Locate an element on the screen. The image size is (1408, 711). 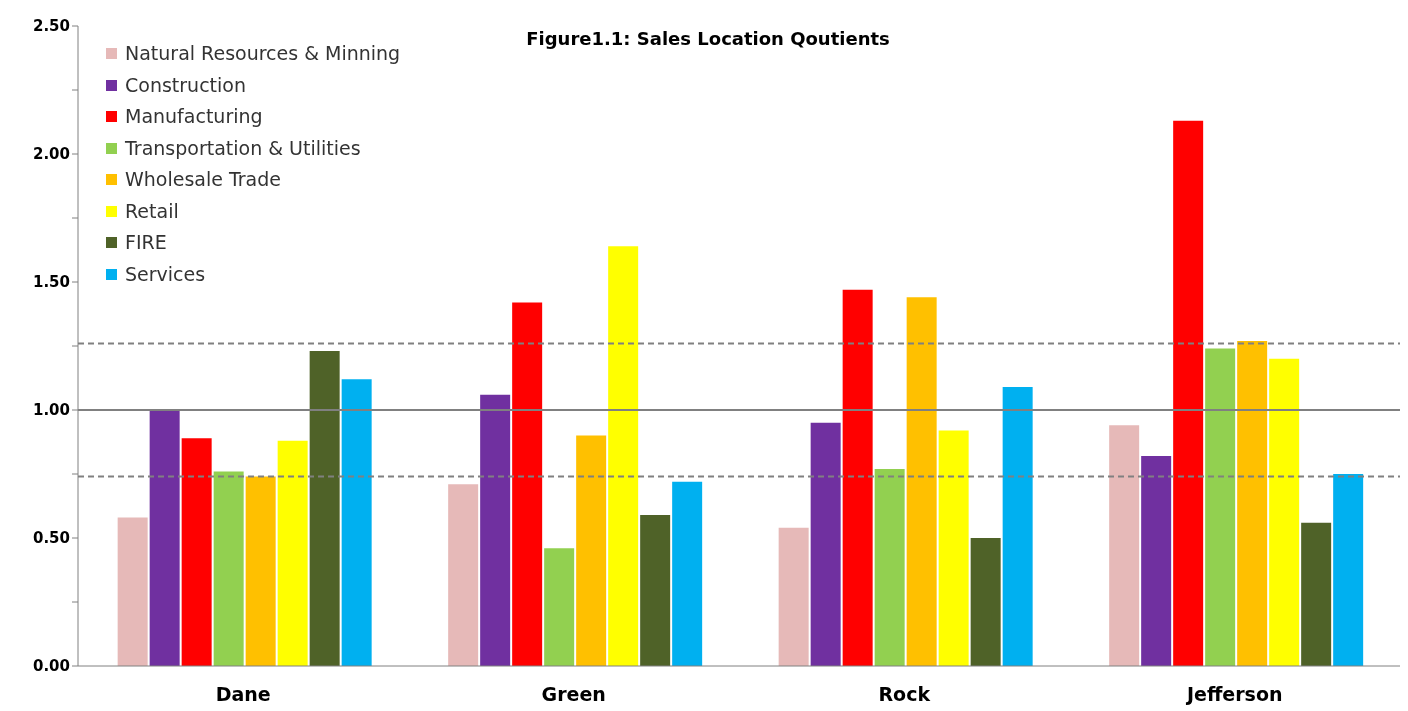
legend-label: FIRE is located at coordinates (146, 242).